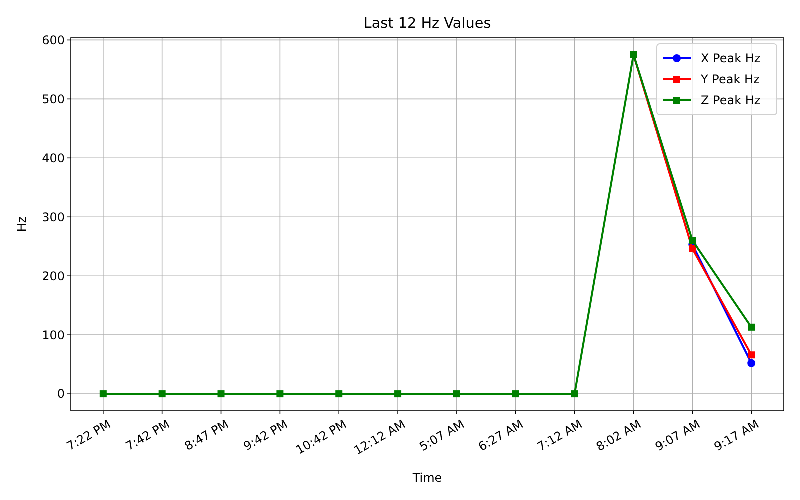 The width and height of the screenshot is (800, 500). What do you see at coordinates (619, 435) in the screenshot?
I see `x-tick-label: 8:02 AM` at bounding box center [619, 435].